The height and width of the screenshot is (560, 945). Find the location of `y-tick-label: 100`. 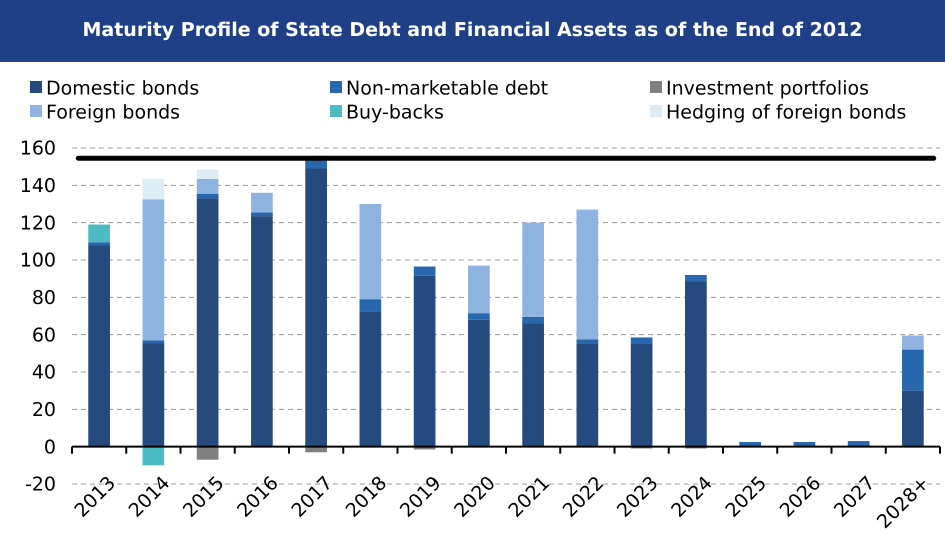

y-tick-label: 100 is located at coordinates (38, 261).